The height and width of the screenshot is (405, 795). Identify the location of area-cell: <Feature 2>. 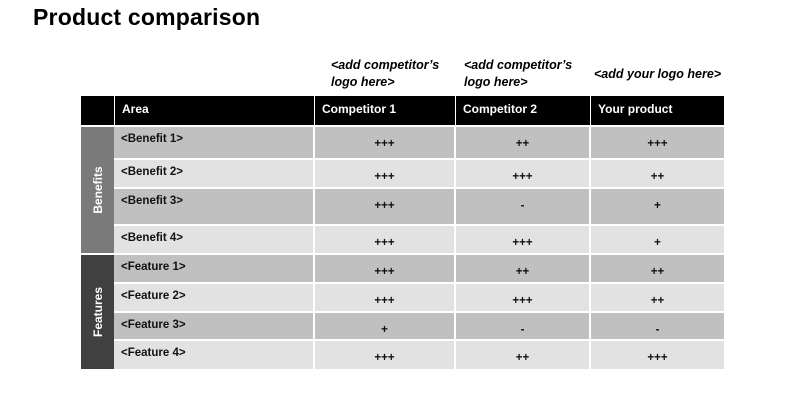
(213, 297).